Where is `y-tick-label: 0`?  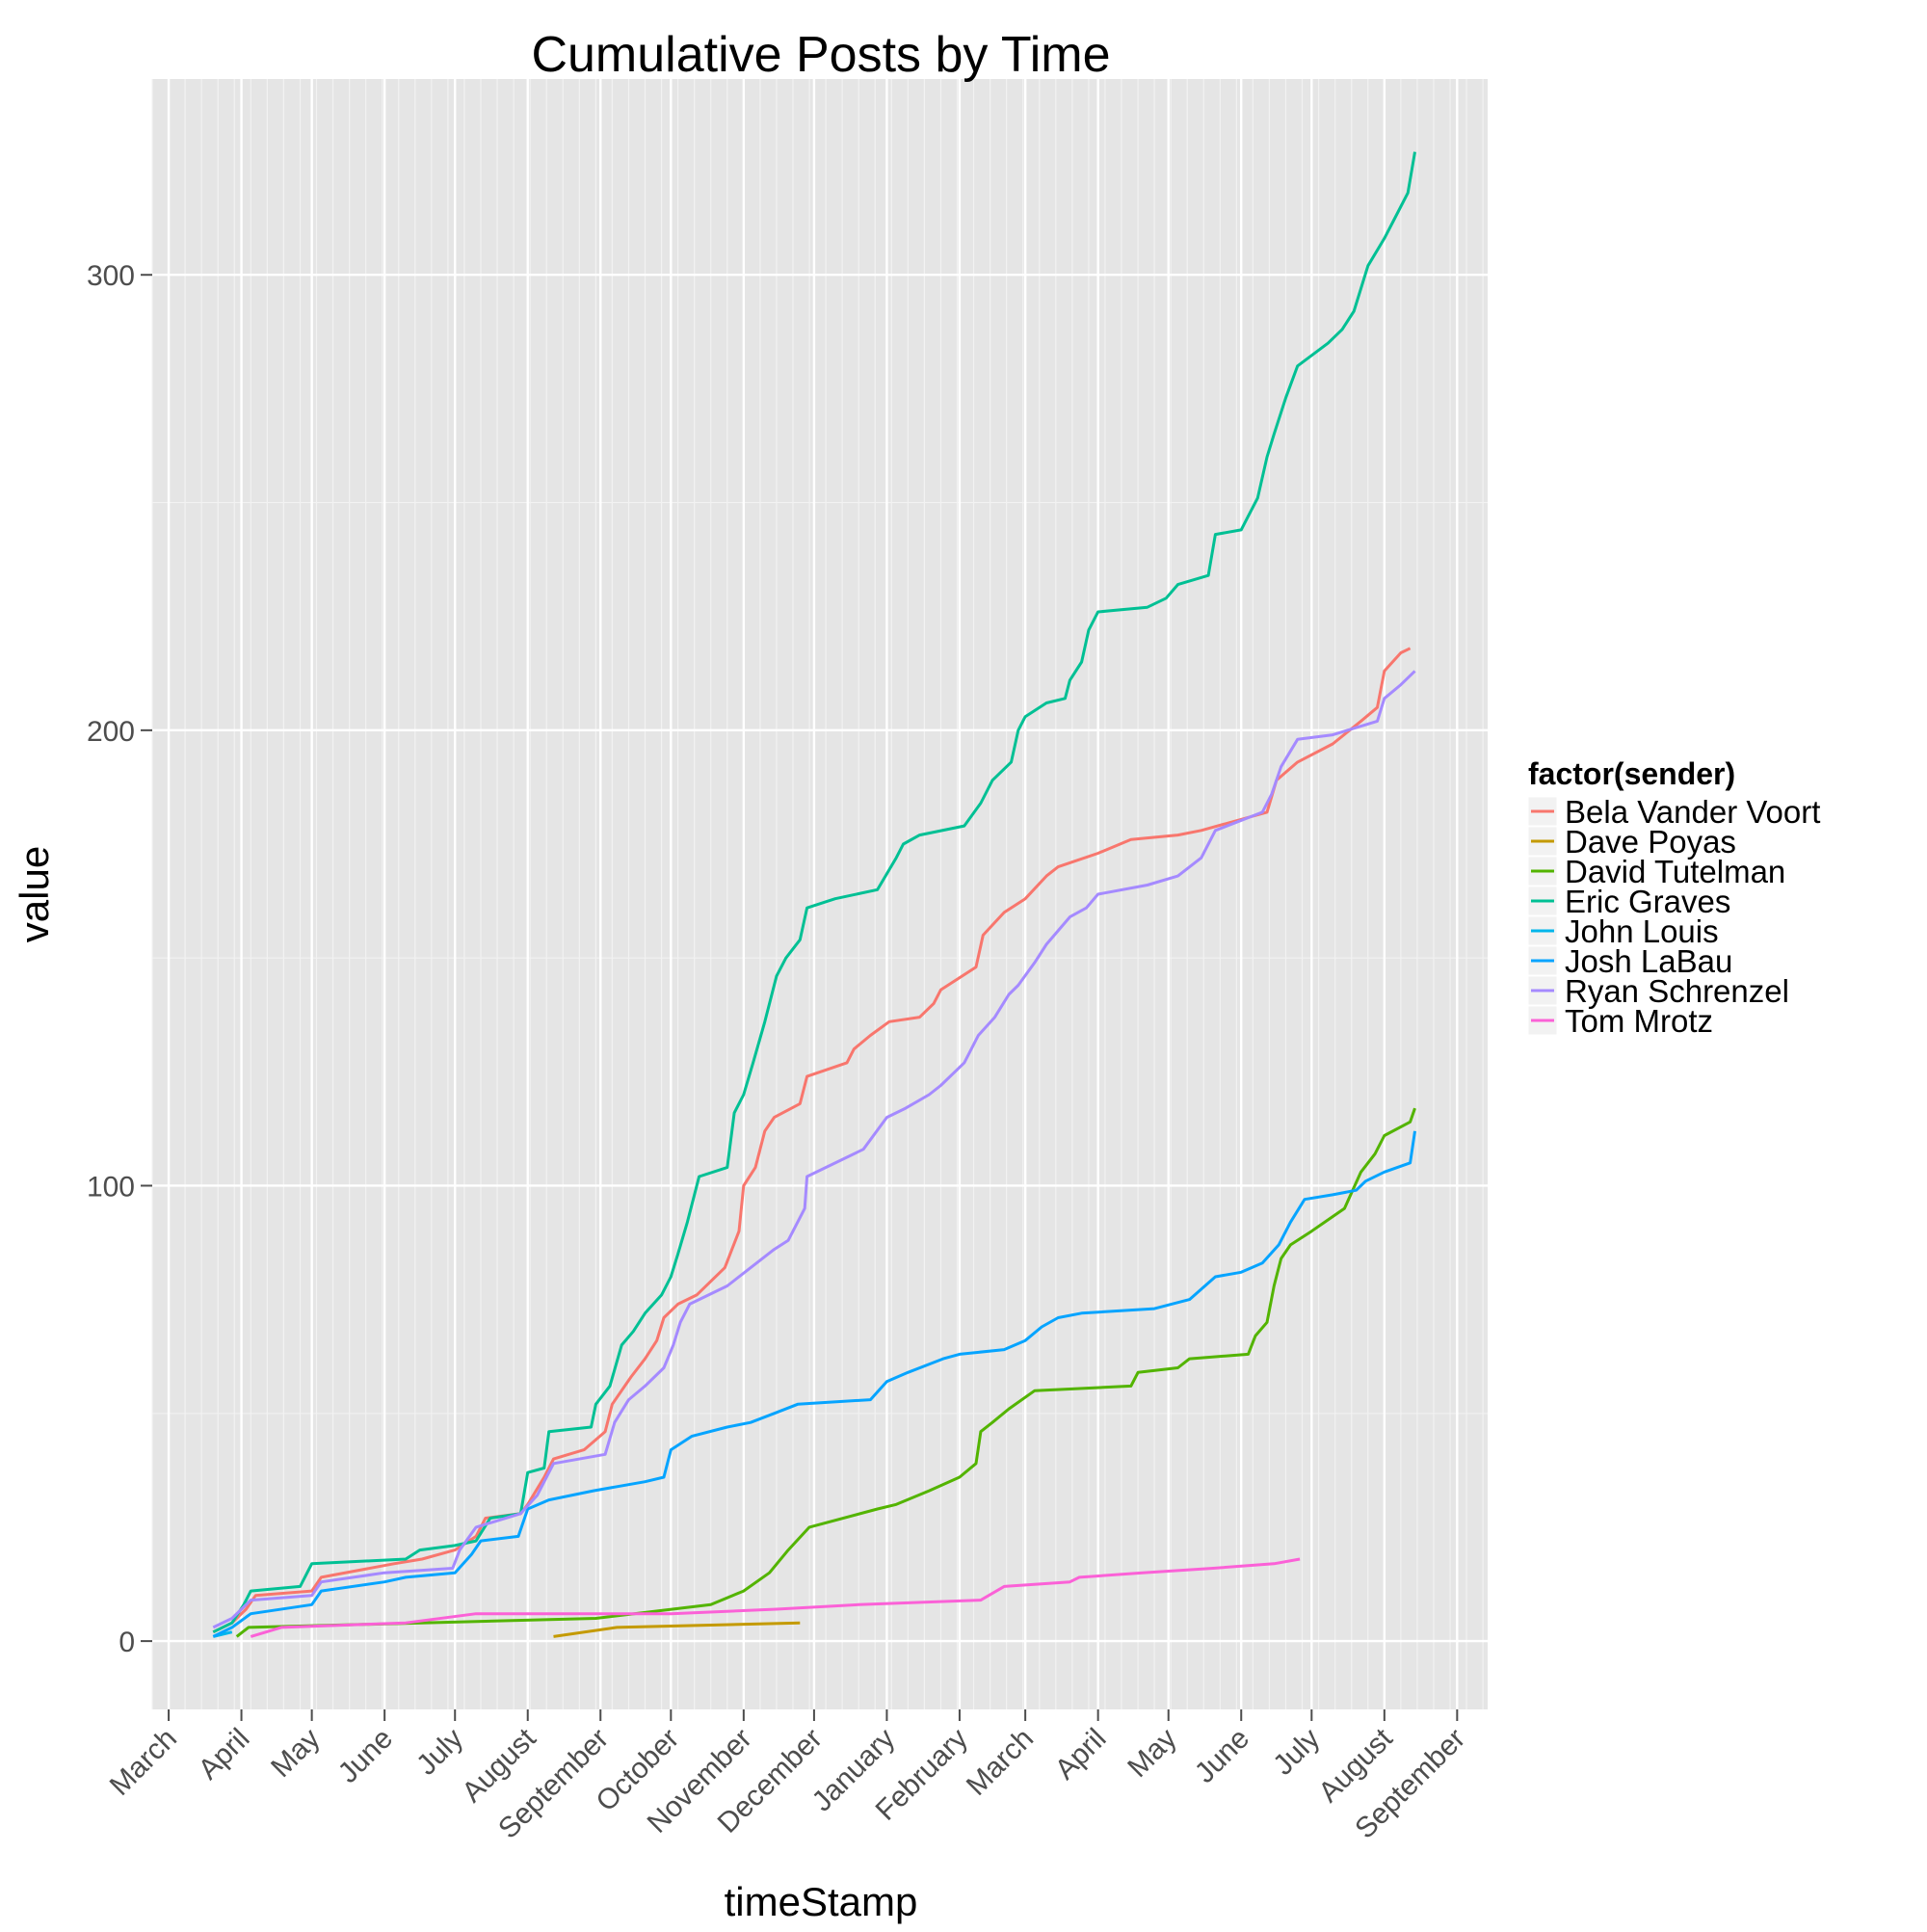 y-tick-label: 0 is located at coordinates (127, 1642).